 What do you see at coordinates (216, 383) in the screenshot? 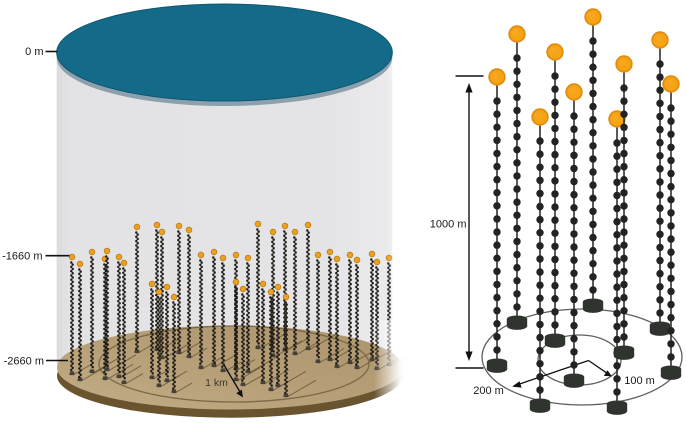
I see `svg-text: 1 km` at bounding box center [216, 383].